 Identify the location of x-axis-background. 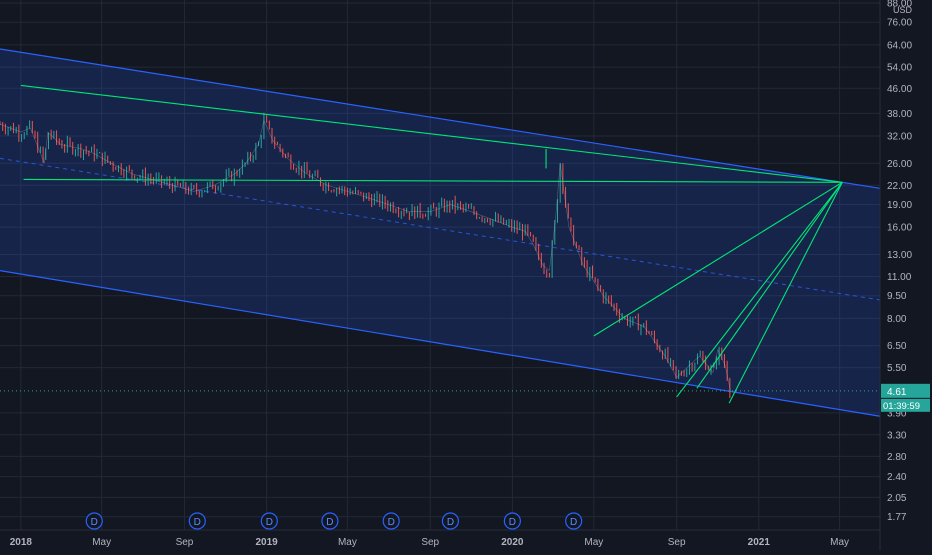
(466, 540).